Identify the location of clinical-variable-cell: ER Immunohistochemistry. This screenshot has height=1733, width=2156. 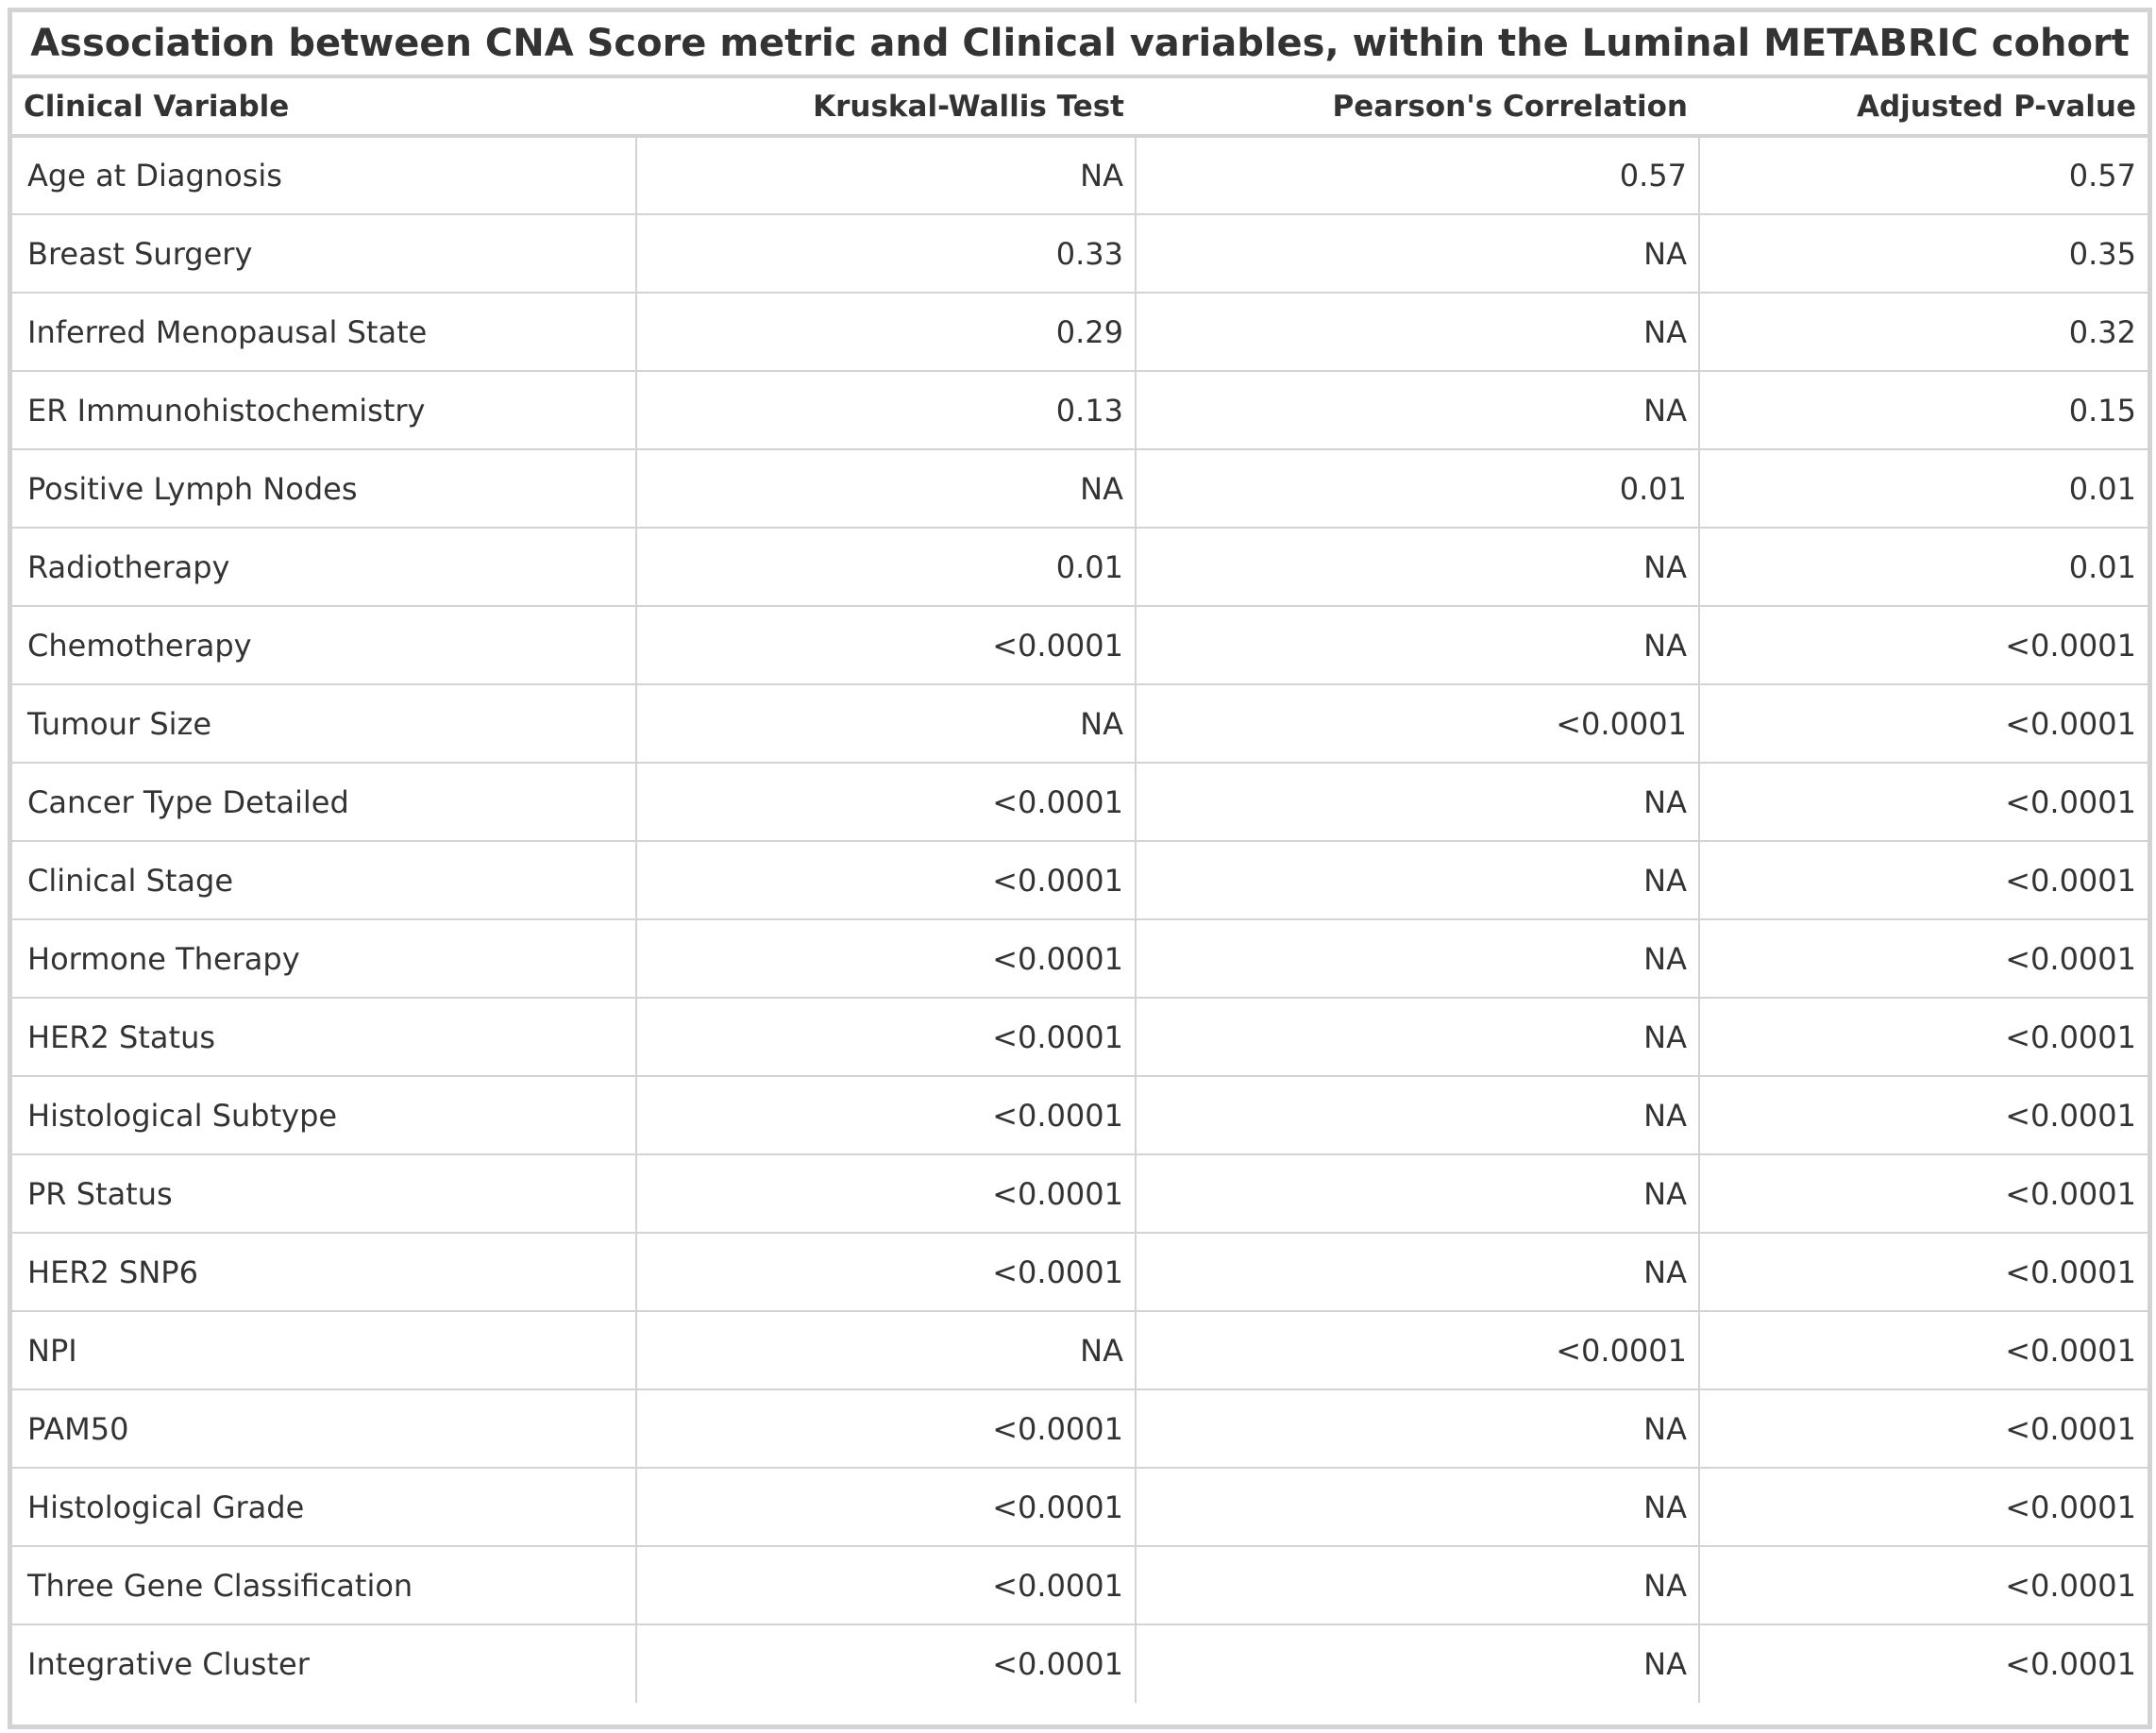
(324, 410).